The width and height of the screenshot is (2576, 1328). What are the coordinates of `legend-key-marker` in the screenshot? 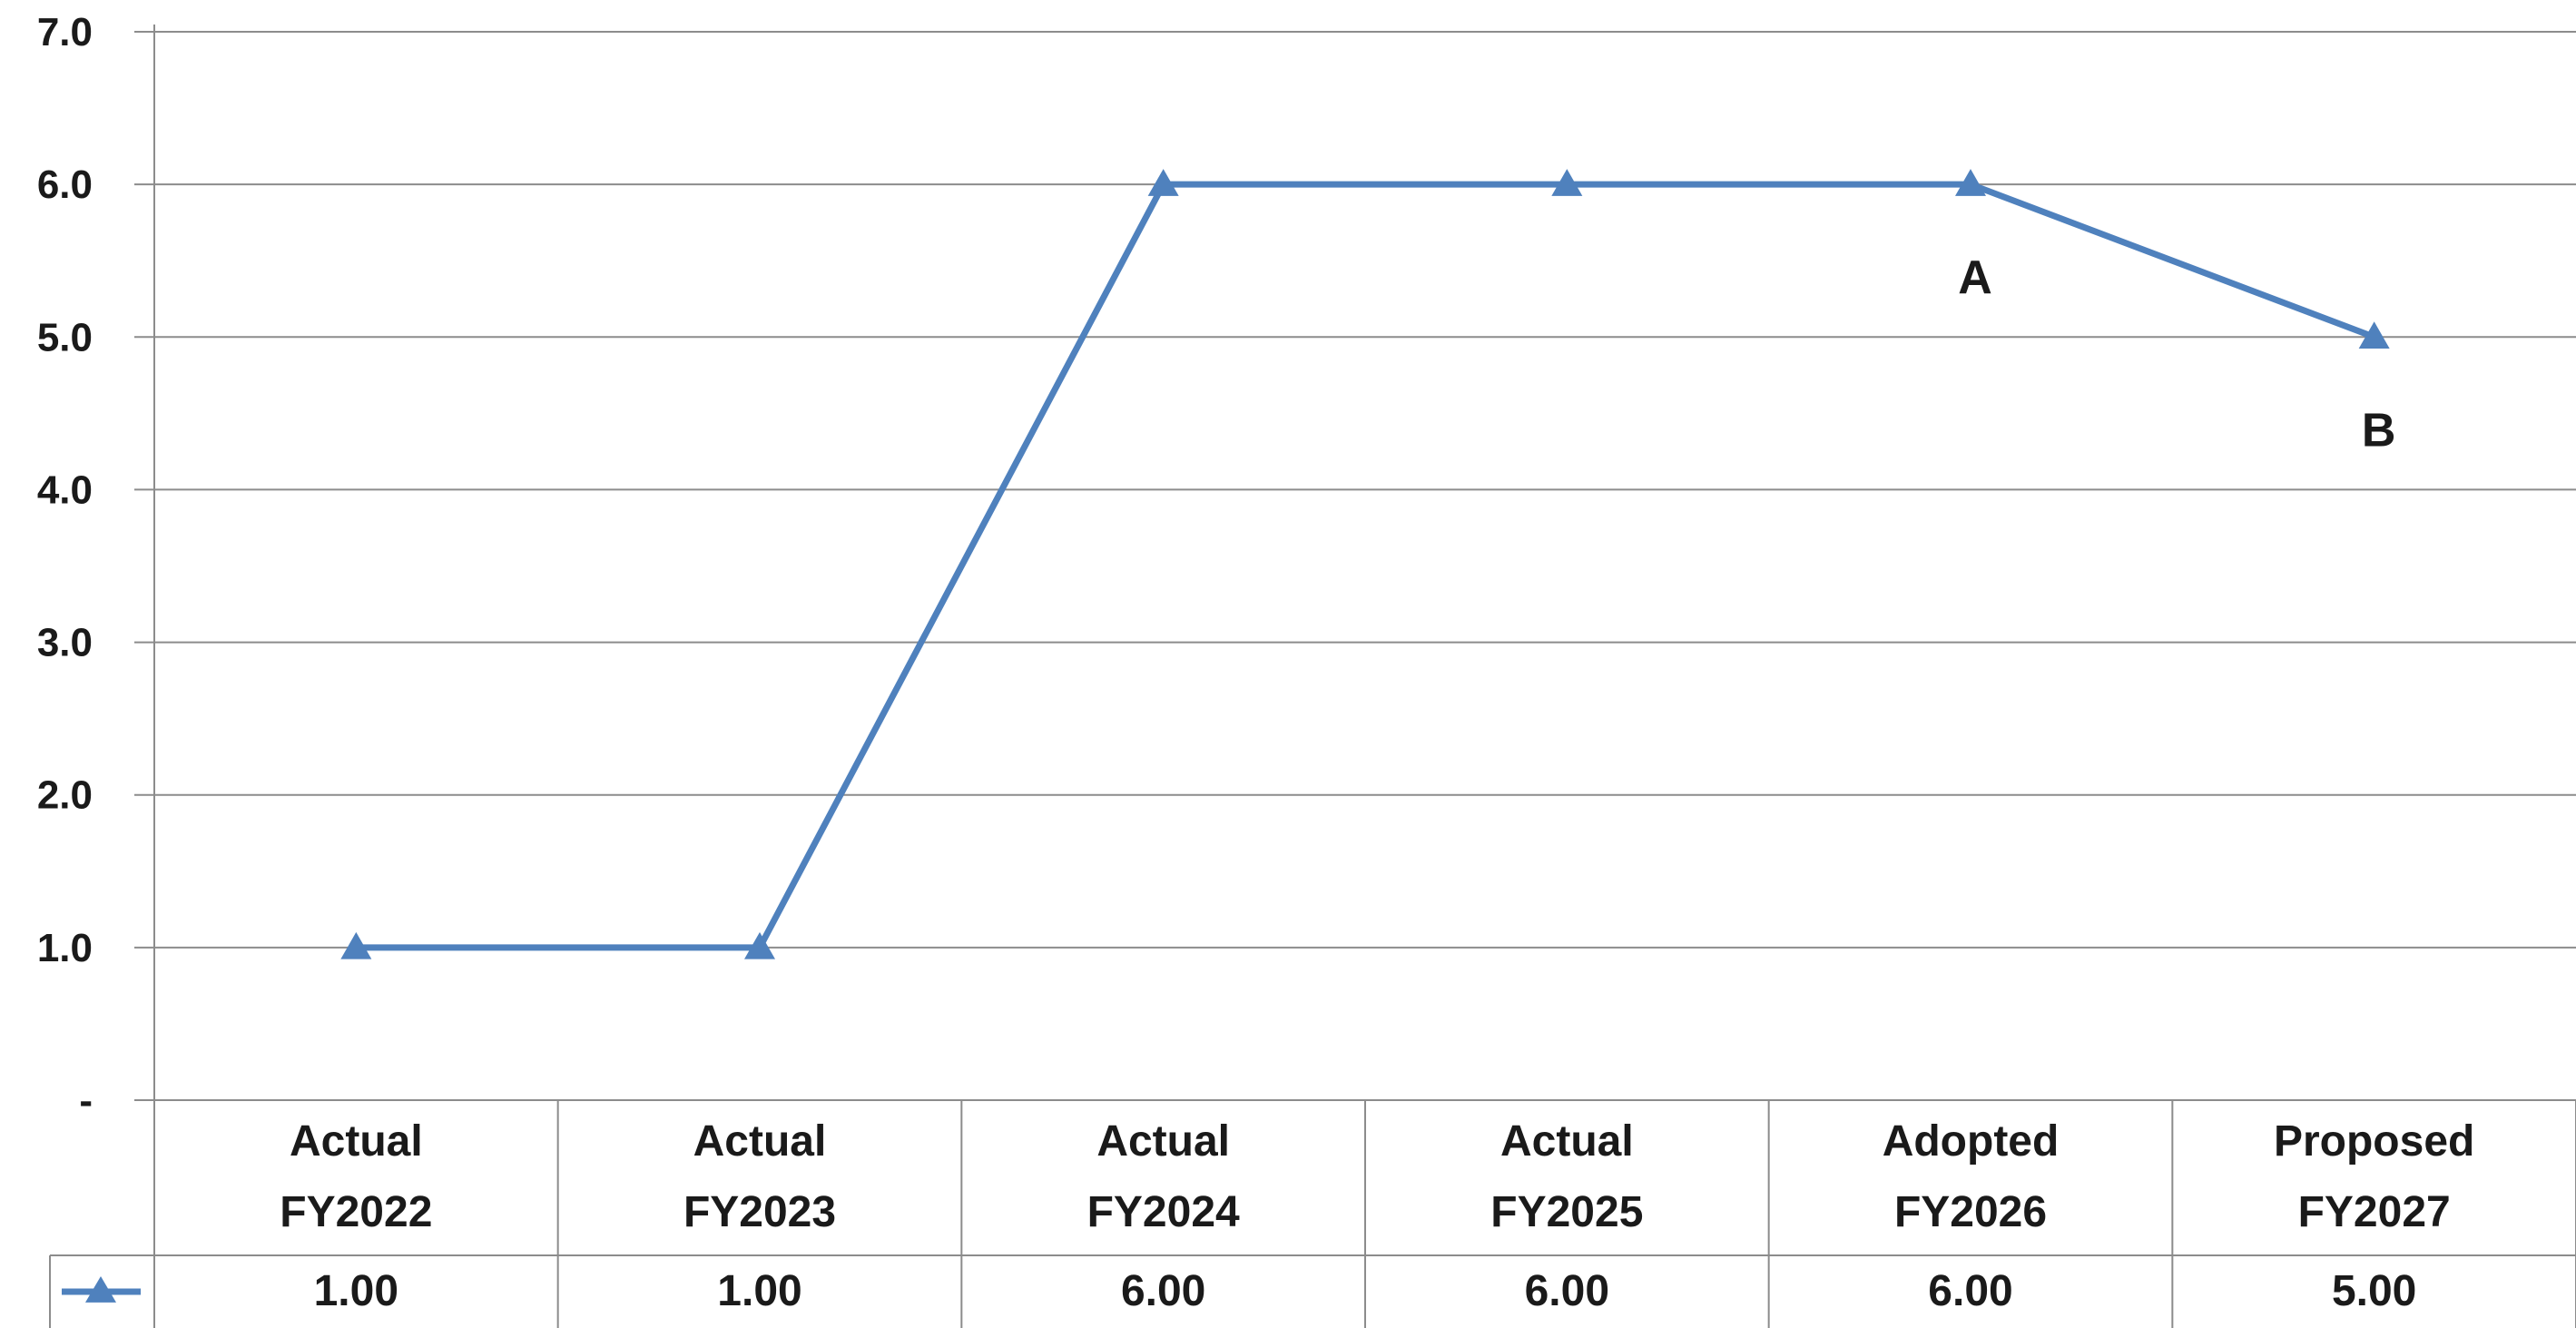 It's located at (100, 1290).